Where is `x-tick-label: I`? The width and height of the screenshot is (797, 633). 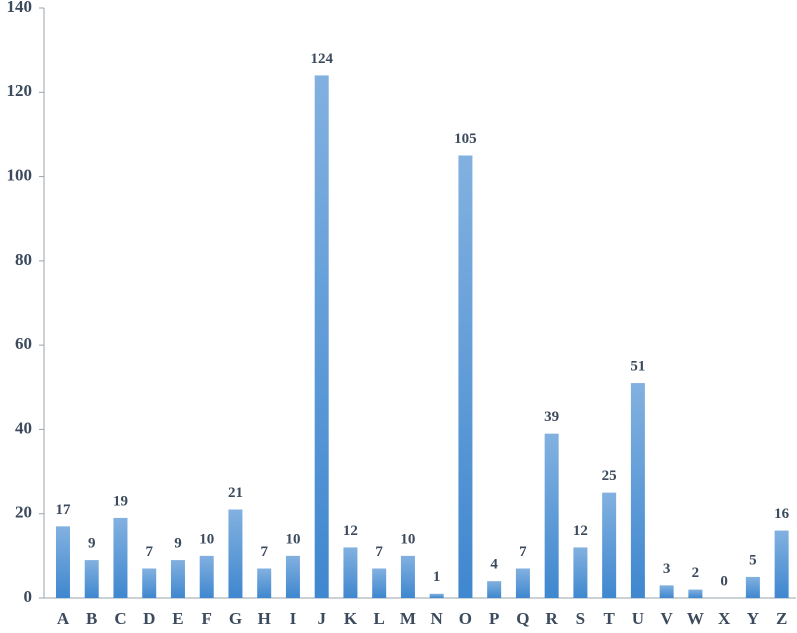
x-tick-label: I is located at coordinates (293, 618).